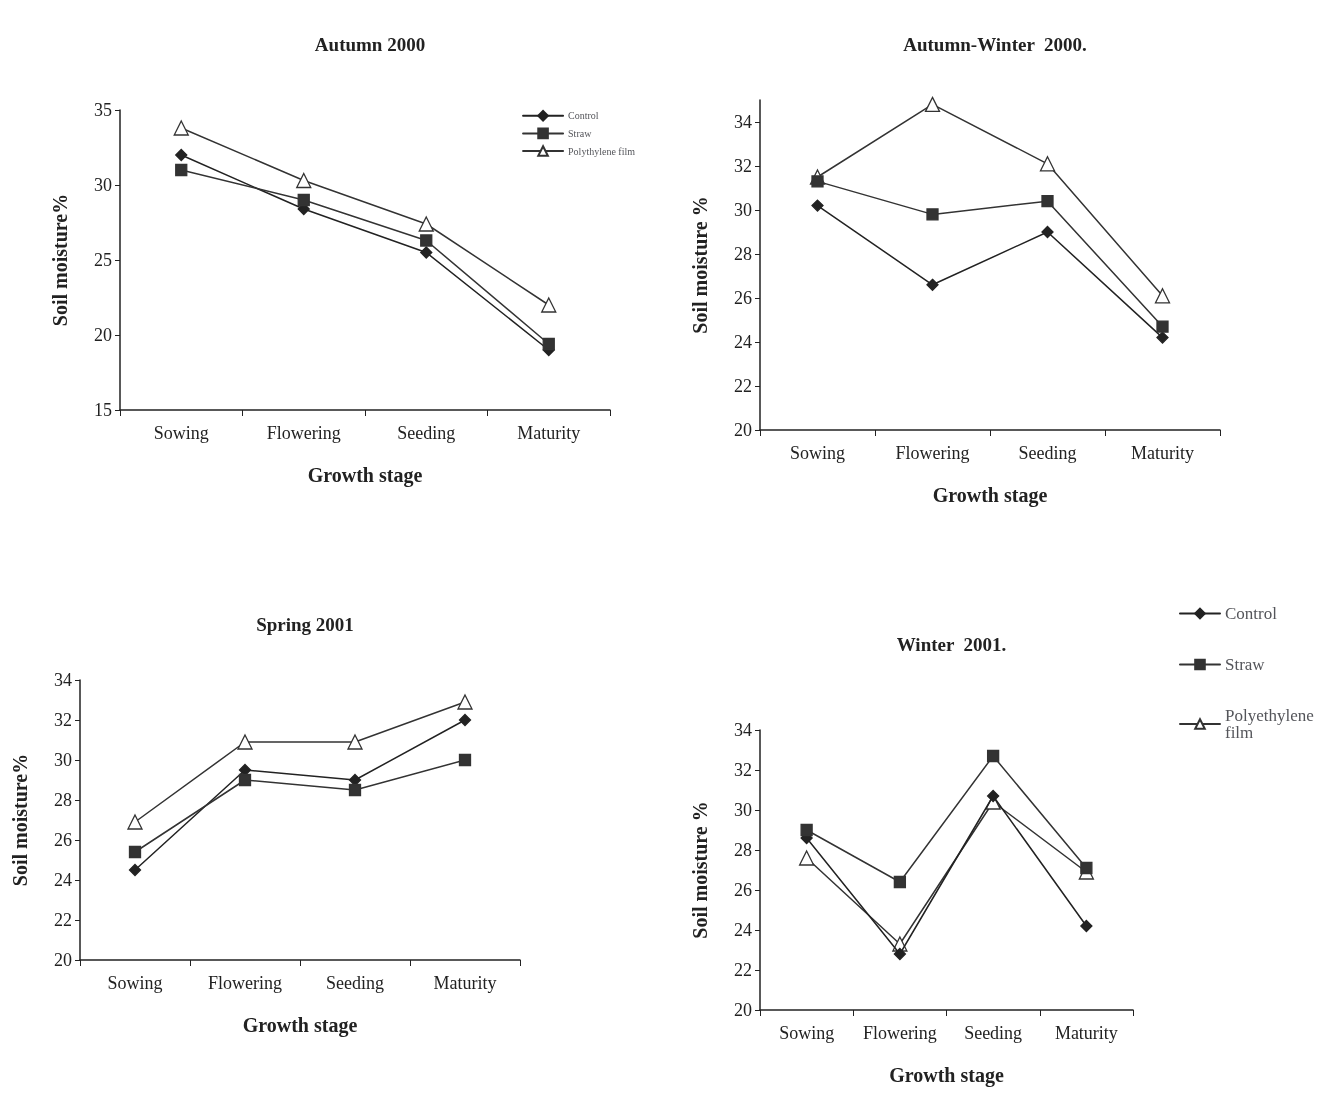  What do you see at coordinates (951, 644) in the screenshot?
I see `chart-title: Winter 2001.` at bounding box center [951, 644].